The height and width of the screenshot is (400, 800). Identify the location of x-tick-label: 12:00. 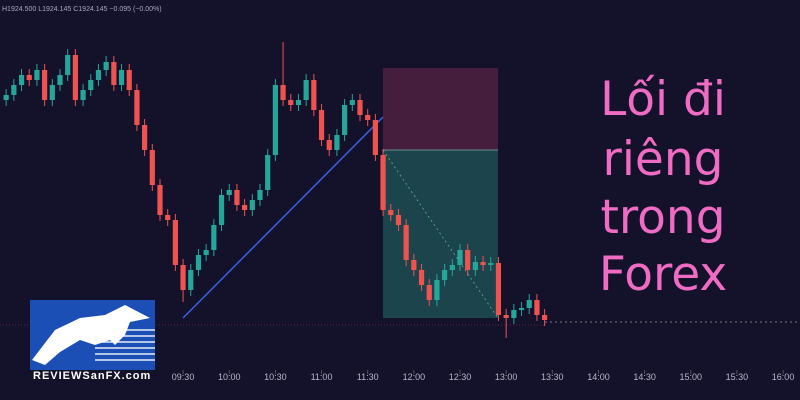
(414, 377).